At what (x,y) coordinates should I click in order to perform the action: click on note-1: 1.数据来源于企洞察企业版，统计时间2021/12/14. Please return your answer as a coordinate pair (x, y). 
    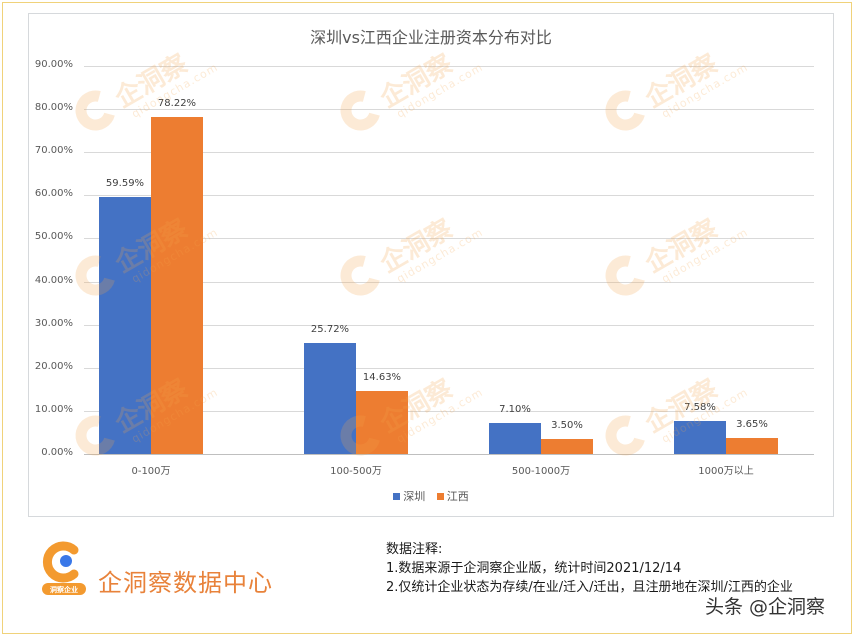
    Looking at the image, I should click on (534, 568).